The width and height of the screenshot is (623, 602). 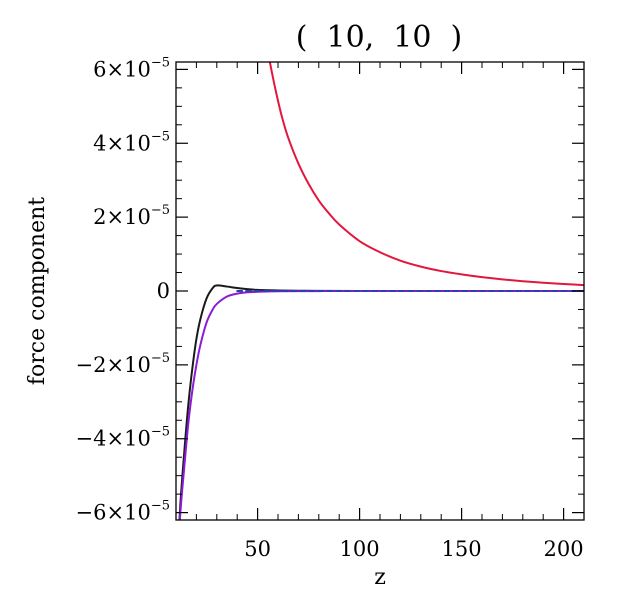 What do you see at coordinates (564, 549) in the screenshot?
I see `x-tick-label: 200` at bounding box center [564, 549].